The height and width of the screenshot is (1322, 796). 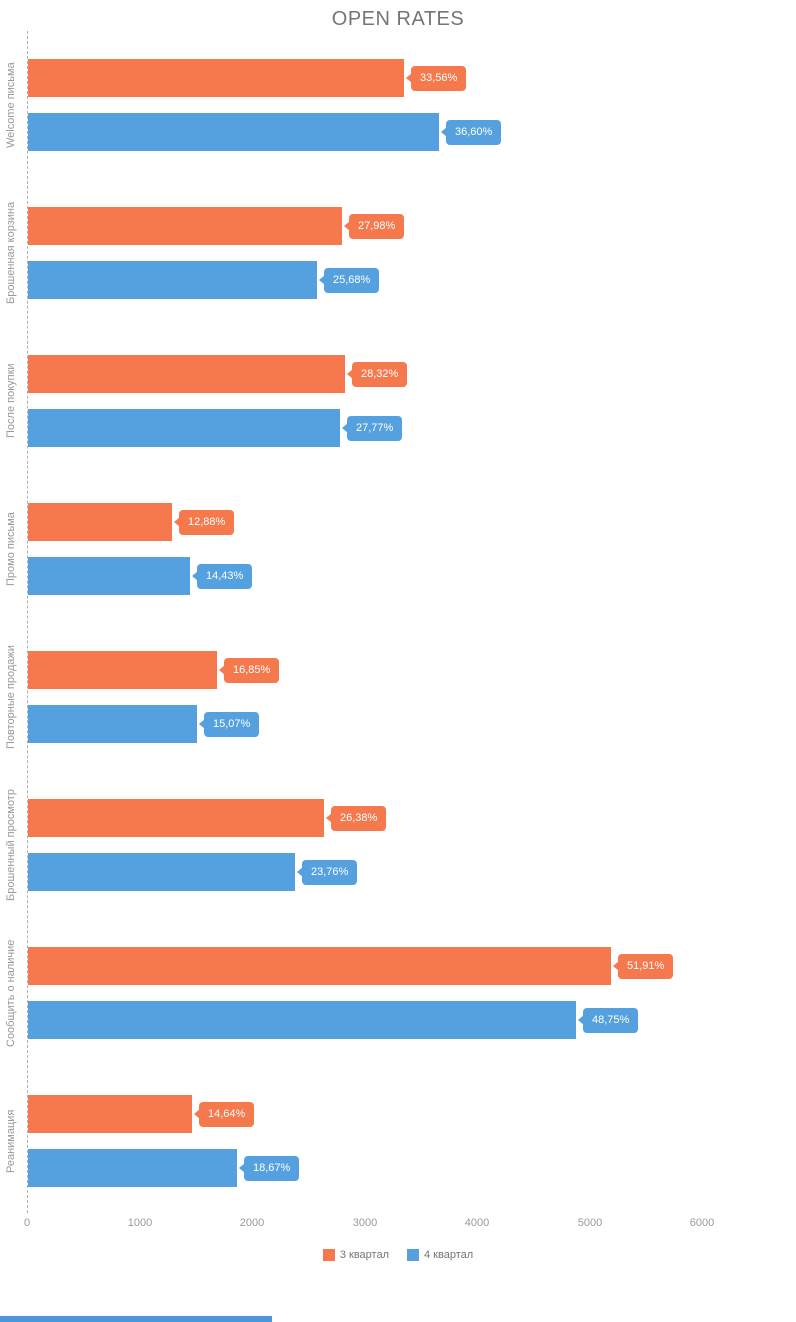 What do you see at coordinates (11, 993) in the screenshot?
I see `category-label: Сообщить о наличие` at bounding box center [11, 993].